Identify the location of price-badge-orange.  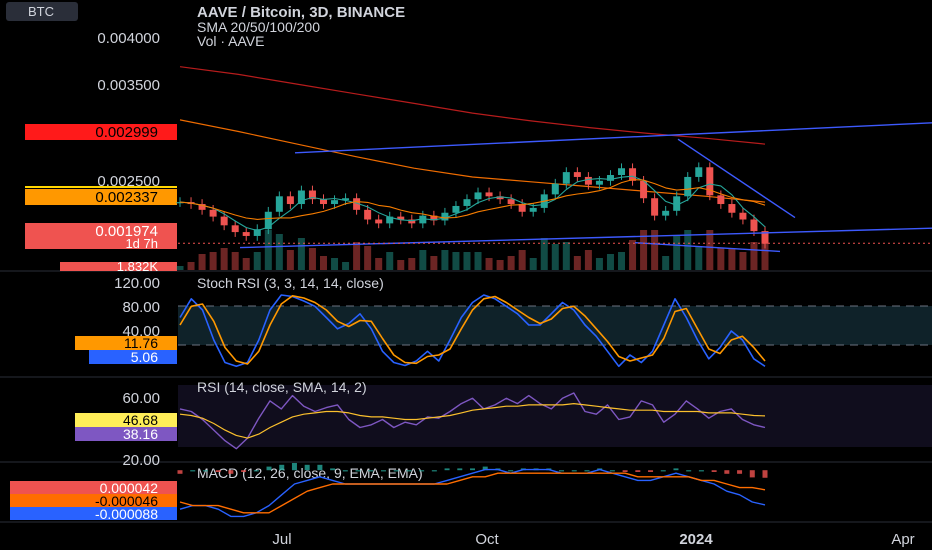
(101, 197).